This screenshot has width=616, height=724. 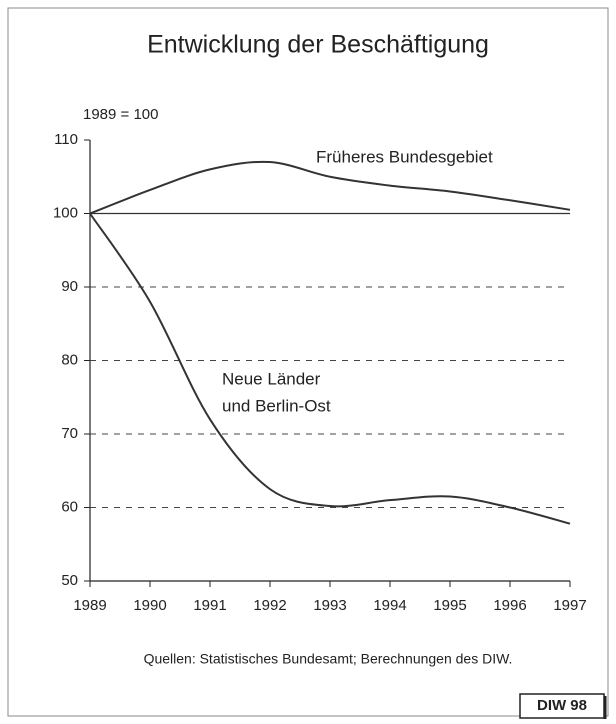 What do you see at coordinates (318, 45) in the screenshot?
I see `chart-title: Entwicklung der Beschäftigung` at bounding box center [318, 45].